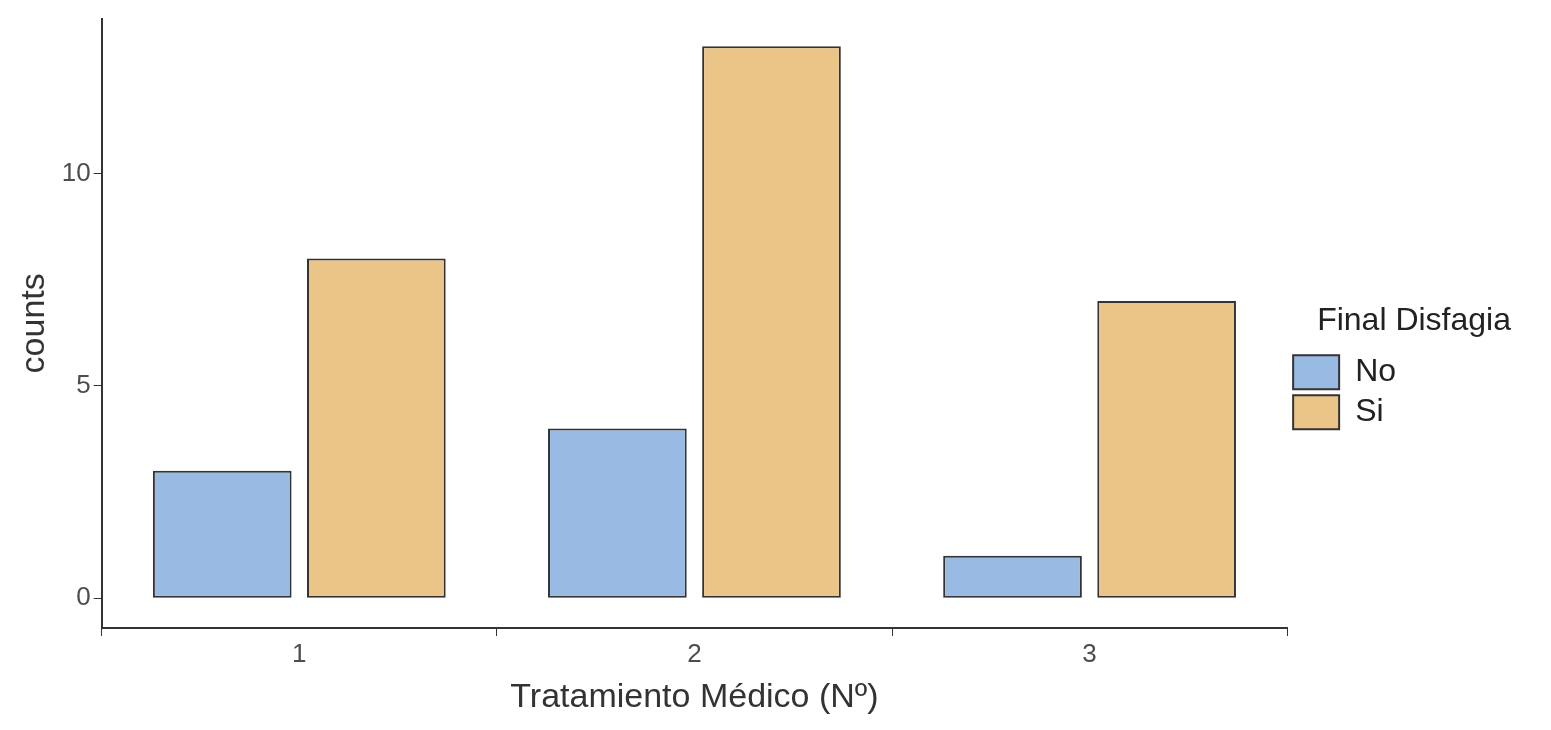 This screenshot has height=730, width=1551. I want to click on y-tick-label: 10, so click(76, 171).